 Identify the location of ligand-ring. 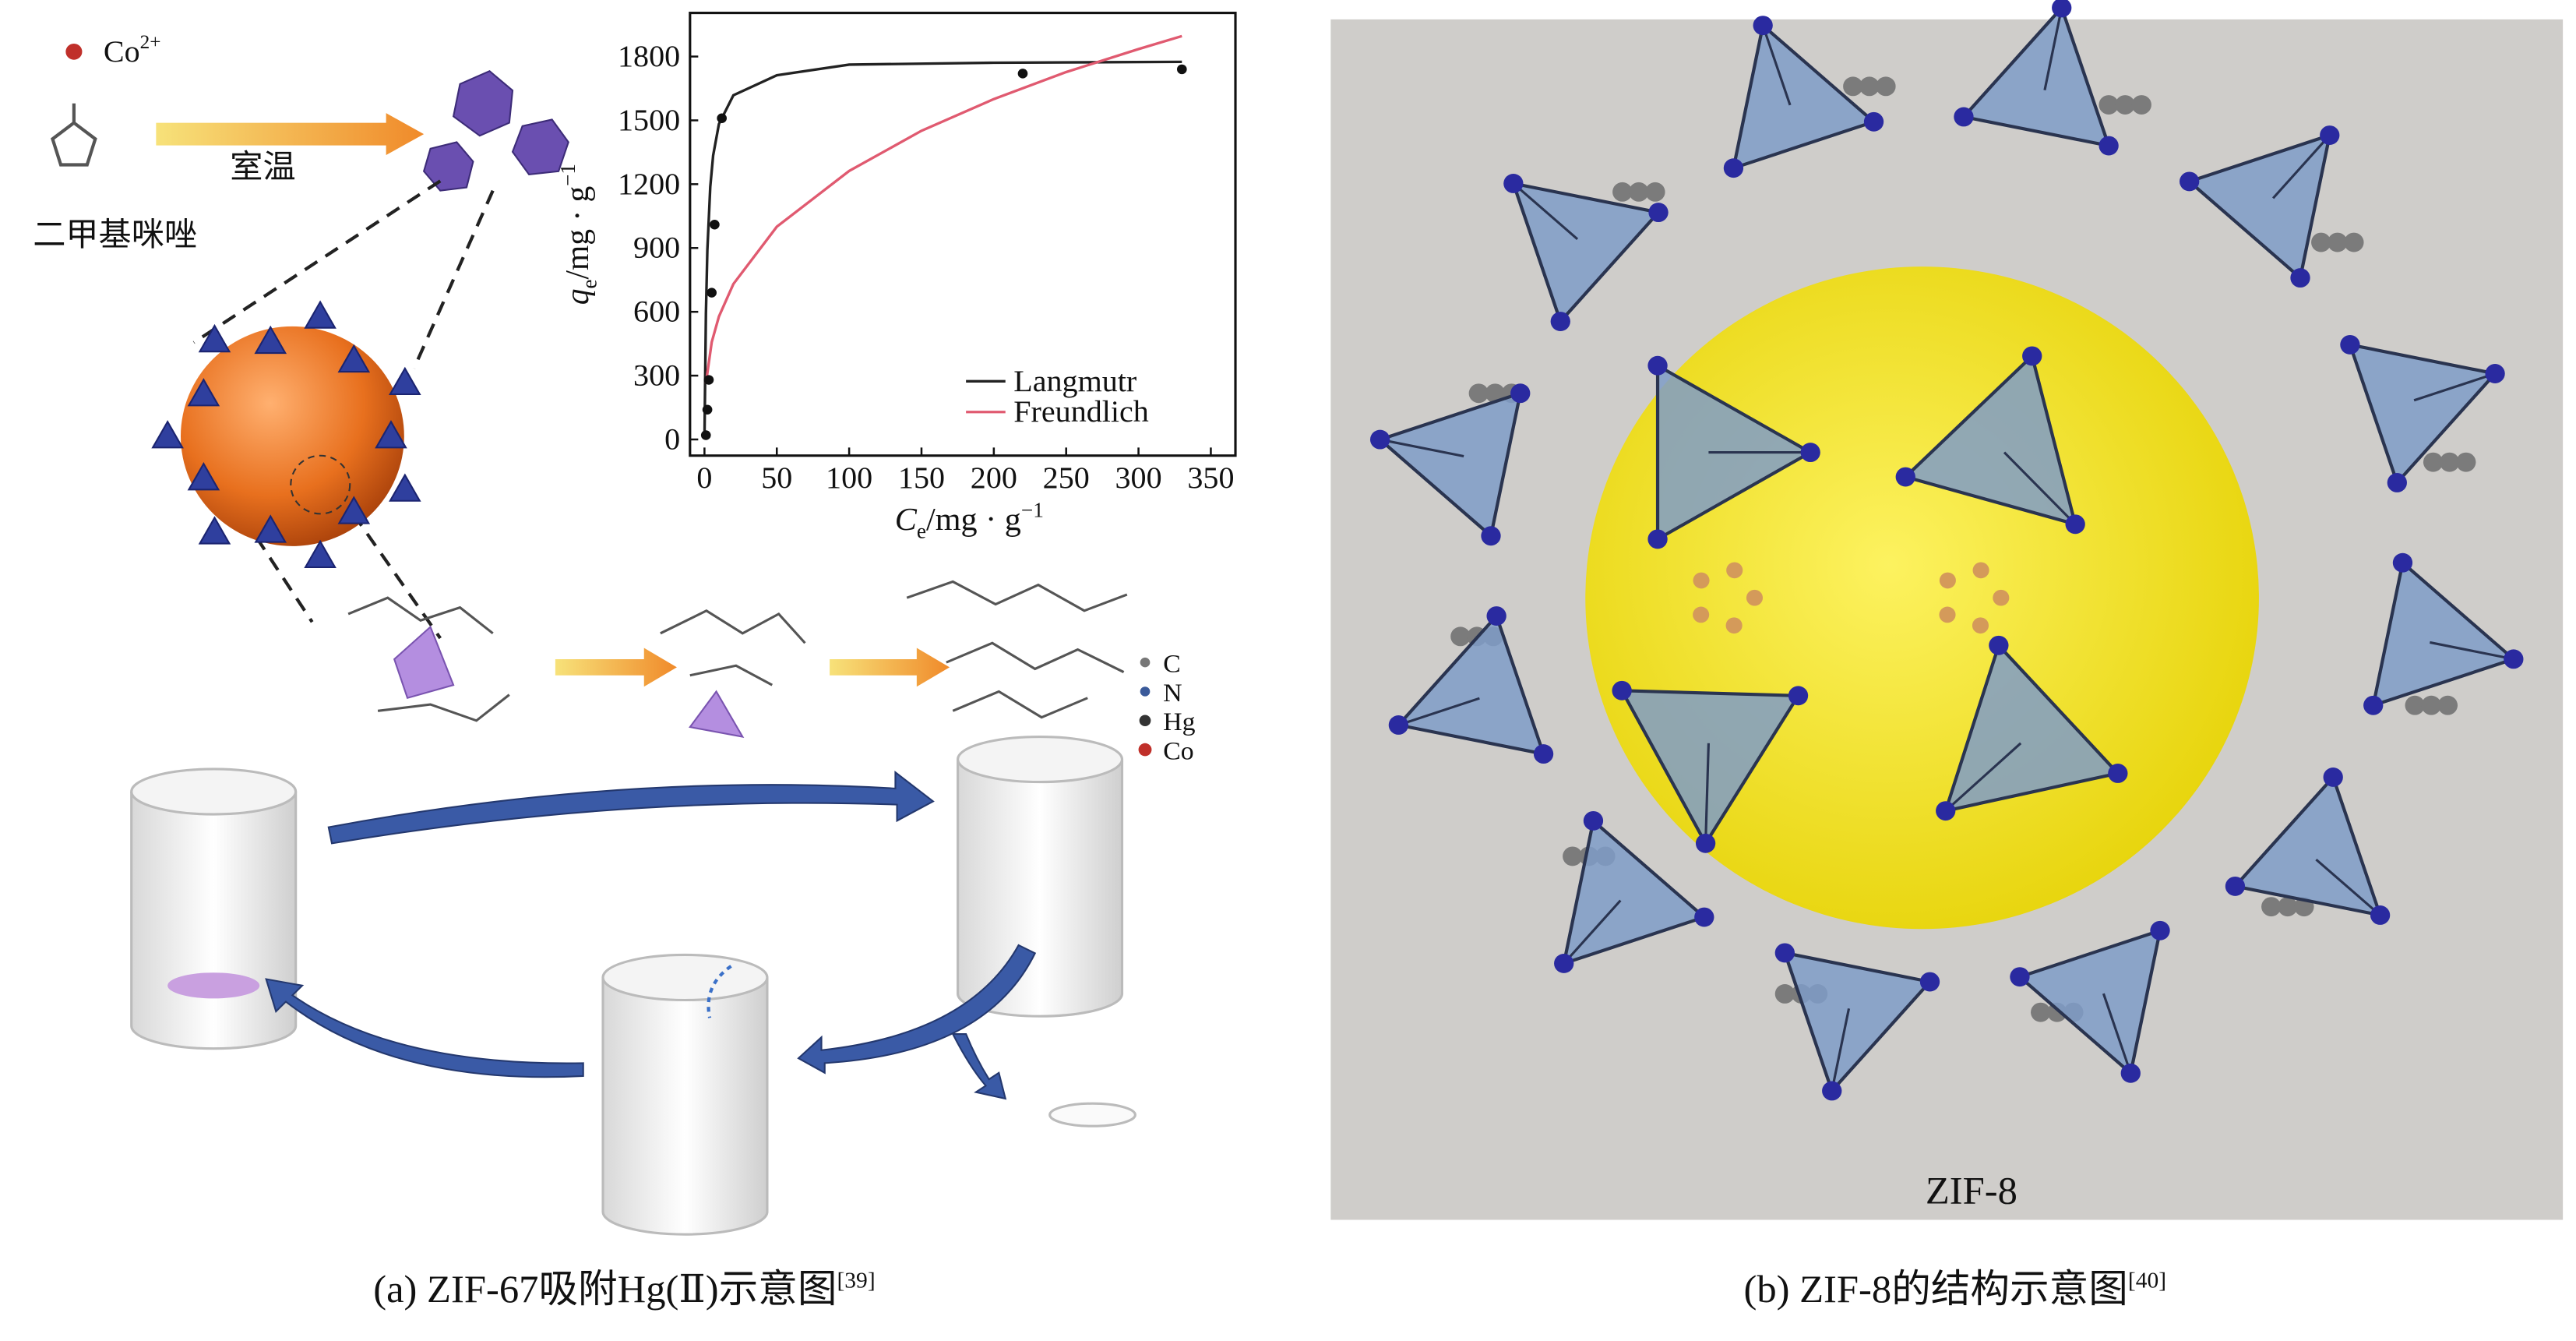
(74, 143).